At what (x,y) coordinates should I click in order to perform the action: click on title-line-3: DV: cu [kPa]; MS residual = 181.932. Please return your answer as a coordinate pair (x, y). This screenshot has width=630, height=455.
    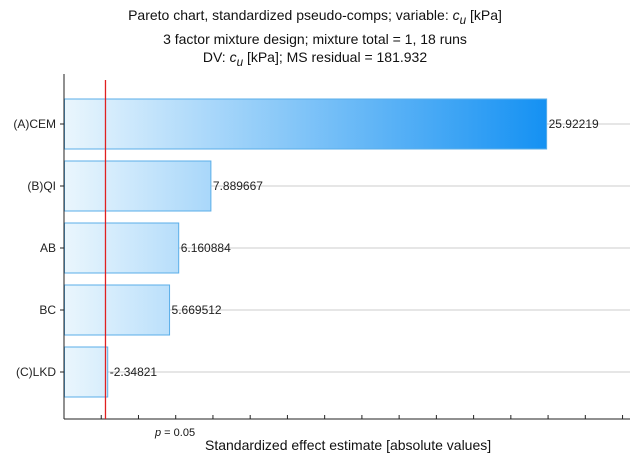
    Looking at the image, I should click on (315, 60).